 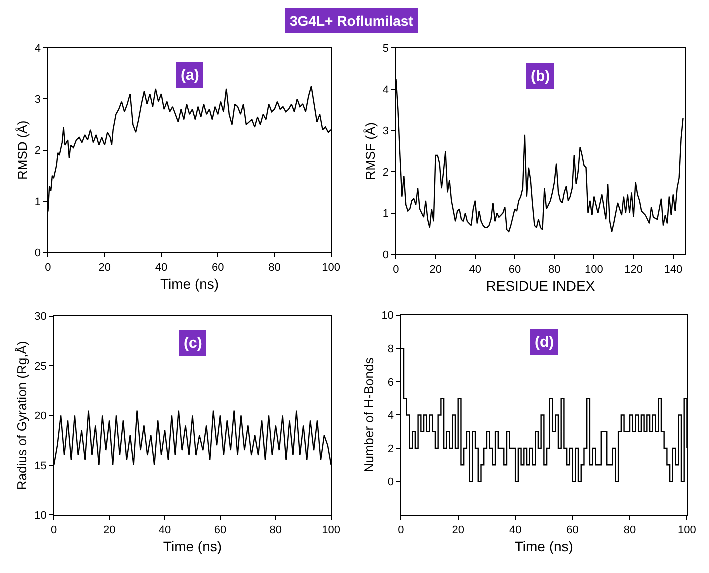 What do you see at coordinates (40, 416) in the screenshot?
I see `y-tick-label: 20` at bounding box center [40, 416].